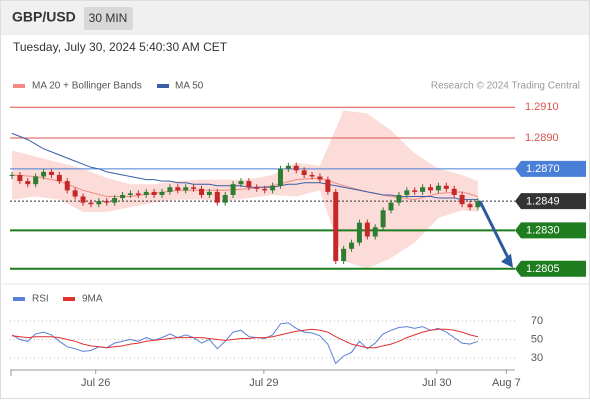 Image resolution: width=590 pixels, height=400 pixels. Describe the element at coordinates (542, 138) in the screenshot. I see `level-label: 1.2890` at that location.